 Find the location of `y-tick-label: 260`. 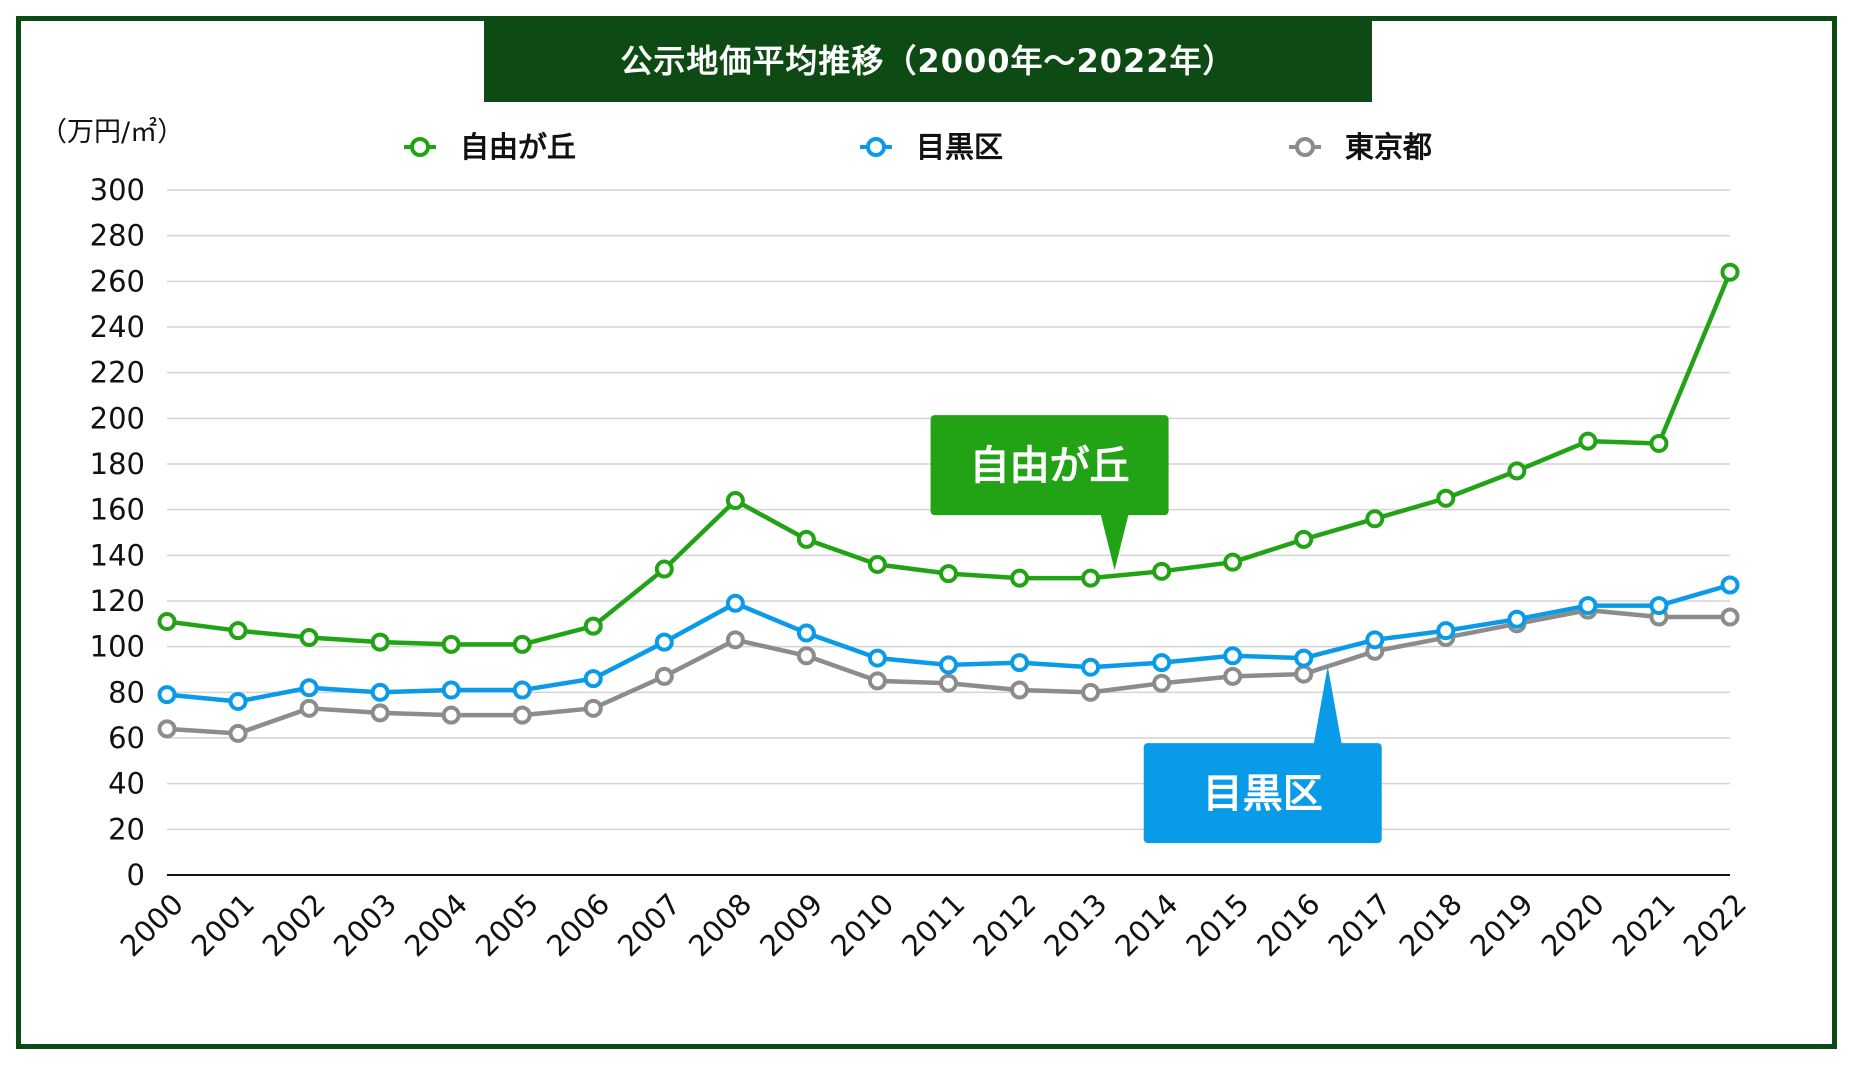

y-tick-label: 260 is located at coordinates (117, 281).